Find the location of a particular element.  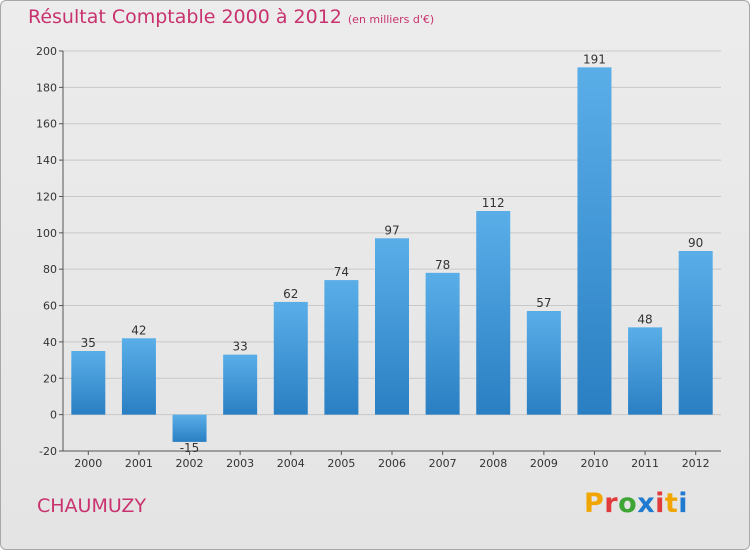

x-tick-label: 2001 is located at coordinates (139, 463).